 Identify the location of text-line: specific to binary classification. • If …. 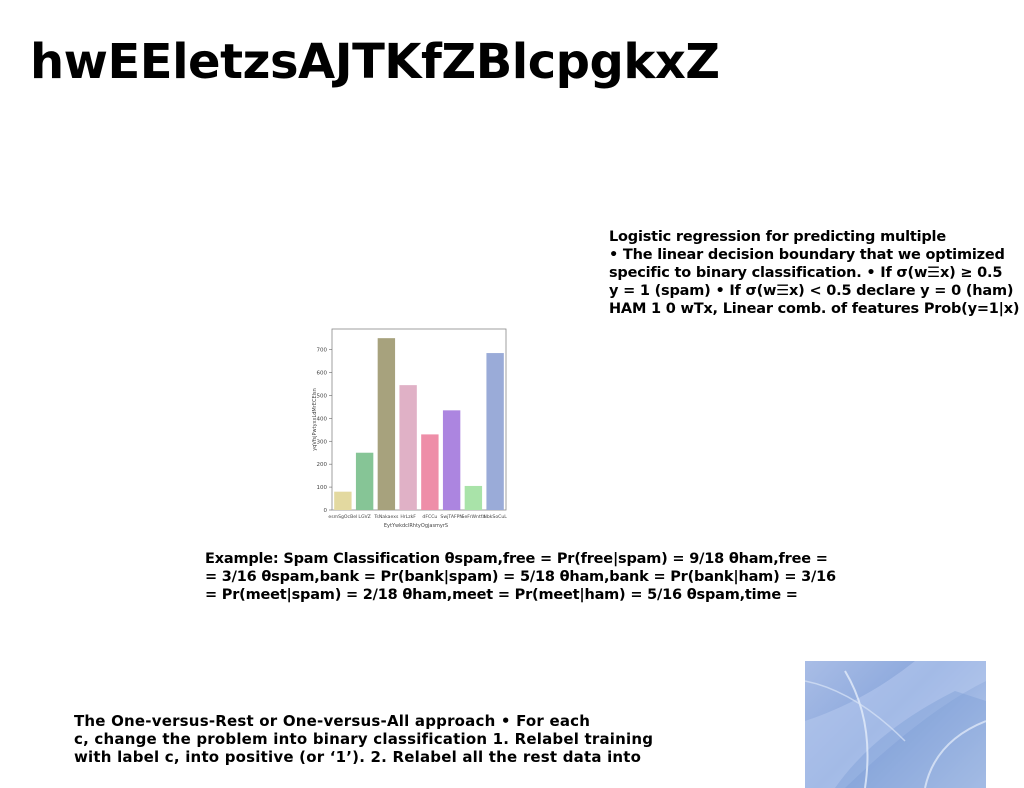
(806, 273).